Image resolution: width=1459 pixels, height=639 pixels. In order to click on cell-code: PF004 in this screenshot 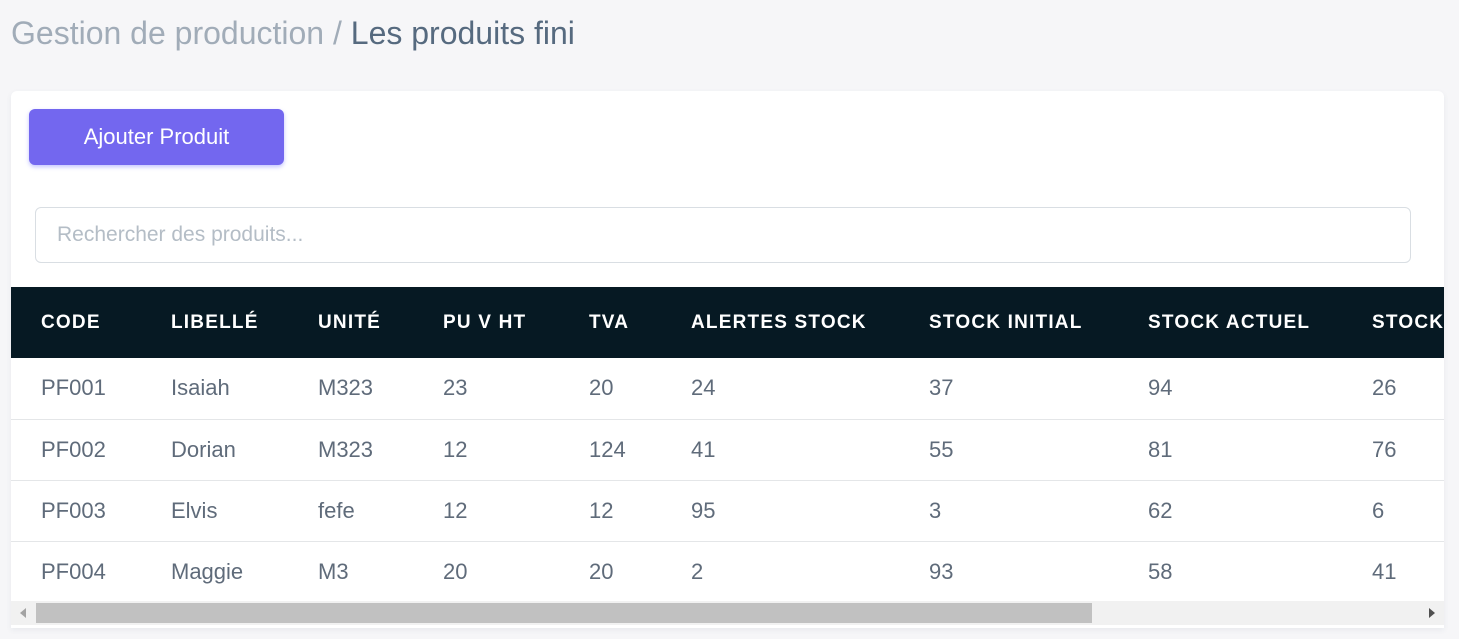, I will do `click(73, 571)`.